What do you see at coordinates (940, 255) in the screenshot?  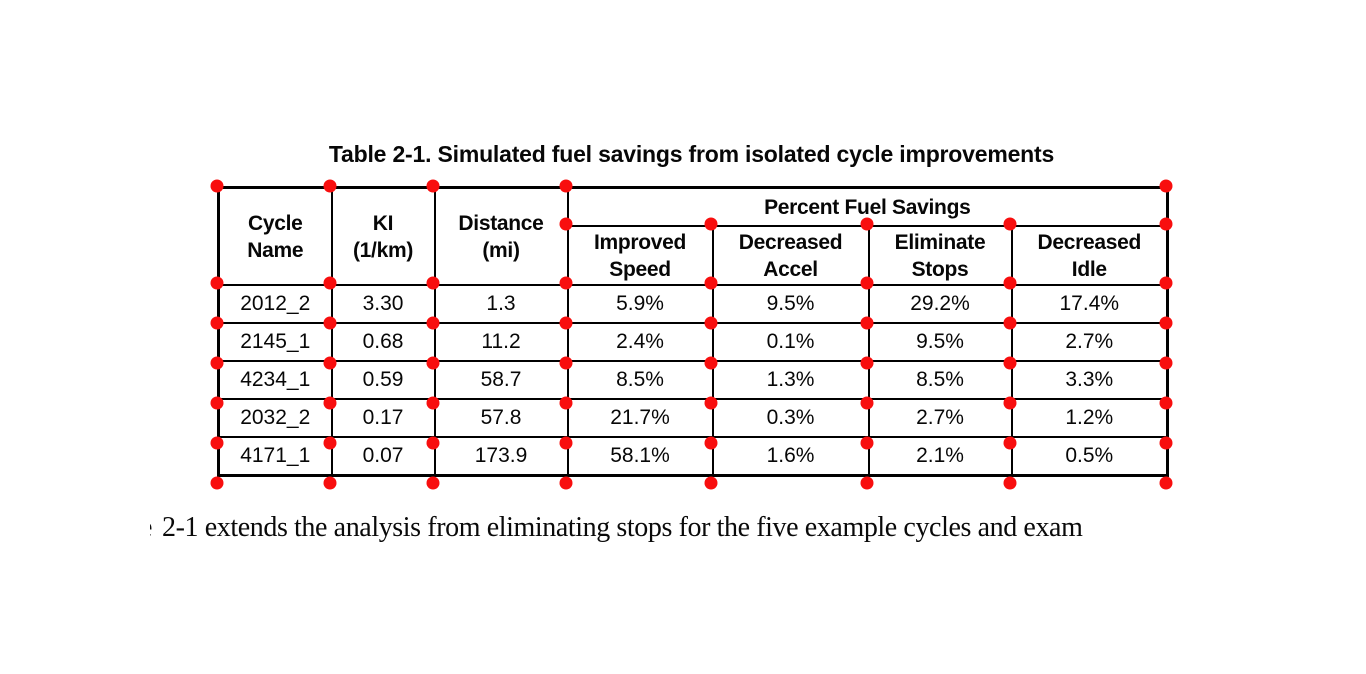 I see `col-header-eliminate-stops: Eliminate Stops` at bounding box center [940, 255].